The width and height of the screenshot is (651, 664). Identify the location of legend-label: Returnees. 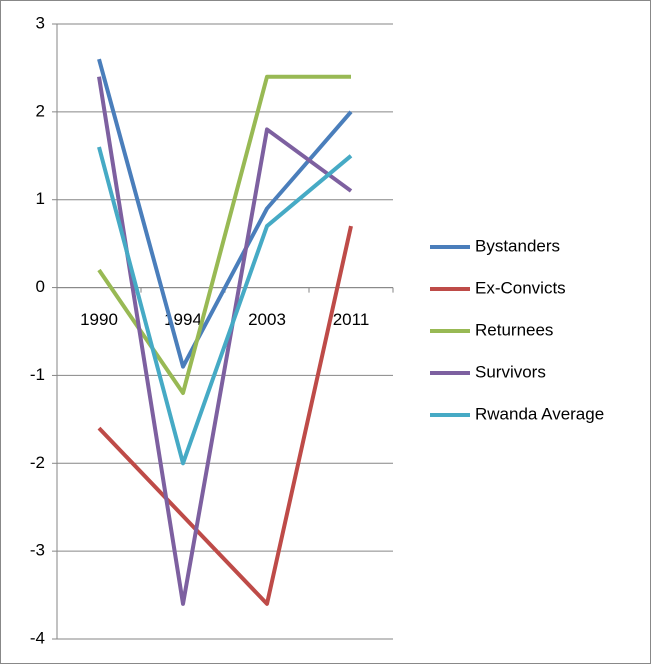
(514, 329).